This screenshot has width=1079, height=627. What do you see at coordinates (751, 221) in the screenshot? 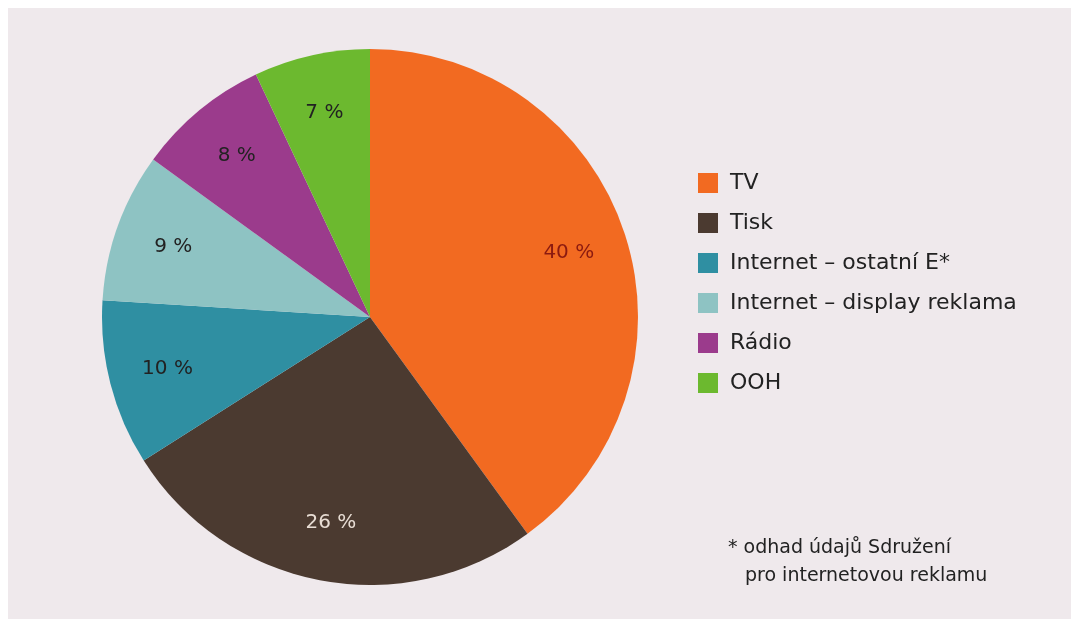
I see `legend-label: Tisk` at bounding box center [751, 221].